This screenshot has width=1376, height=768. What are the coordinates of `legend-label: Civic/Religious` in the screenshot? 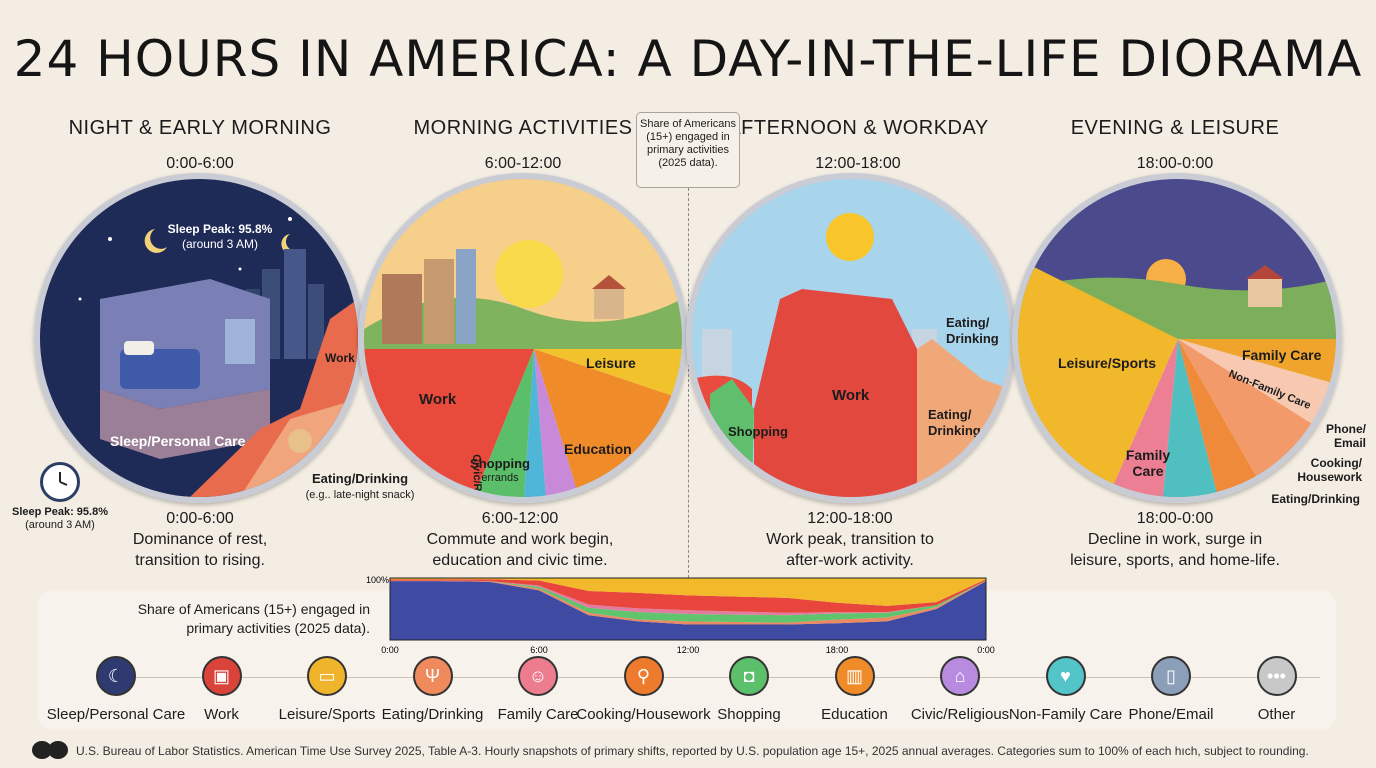 It's located at (960, 714).